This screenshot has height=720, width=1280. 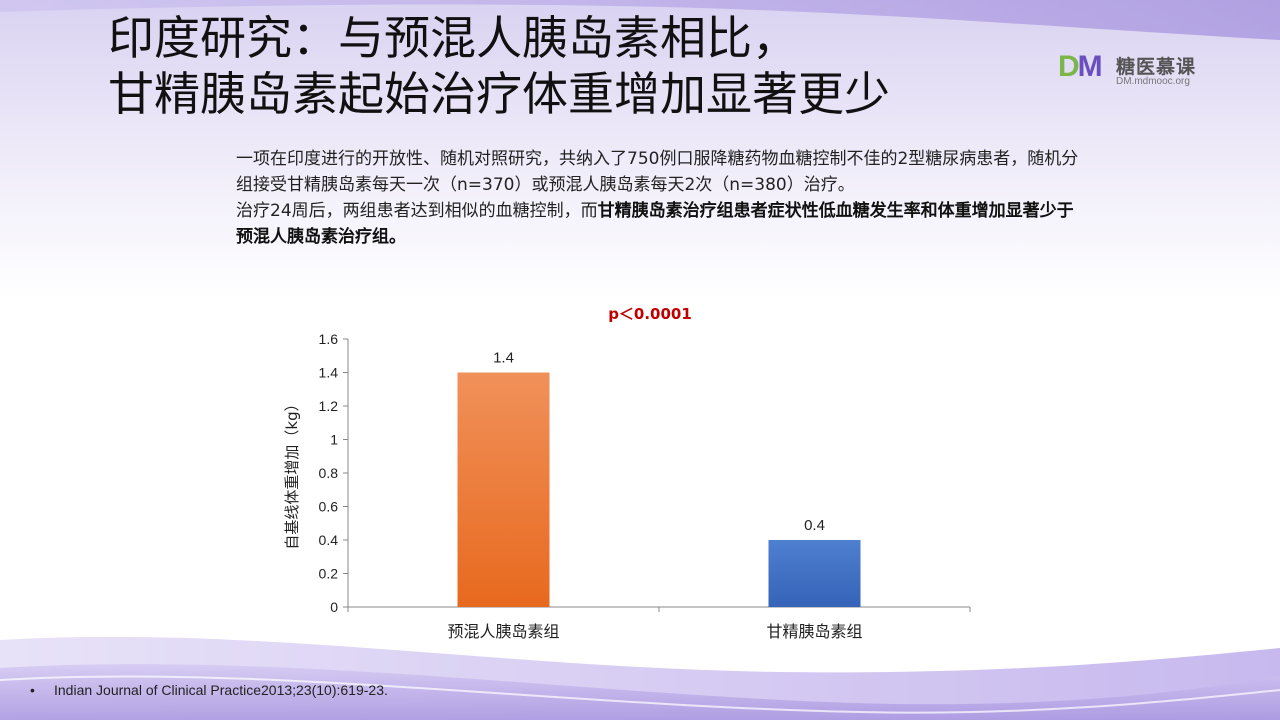 I want to click on y-tick-label: 1.6, so click(x=329, y=339).